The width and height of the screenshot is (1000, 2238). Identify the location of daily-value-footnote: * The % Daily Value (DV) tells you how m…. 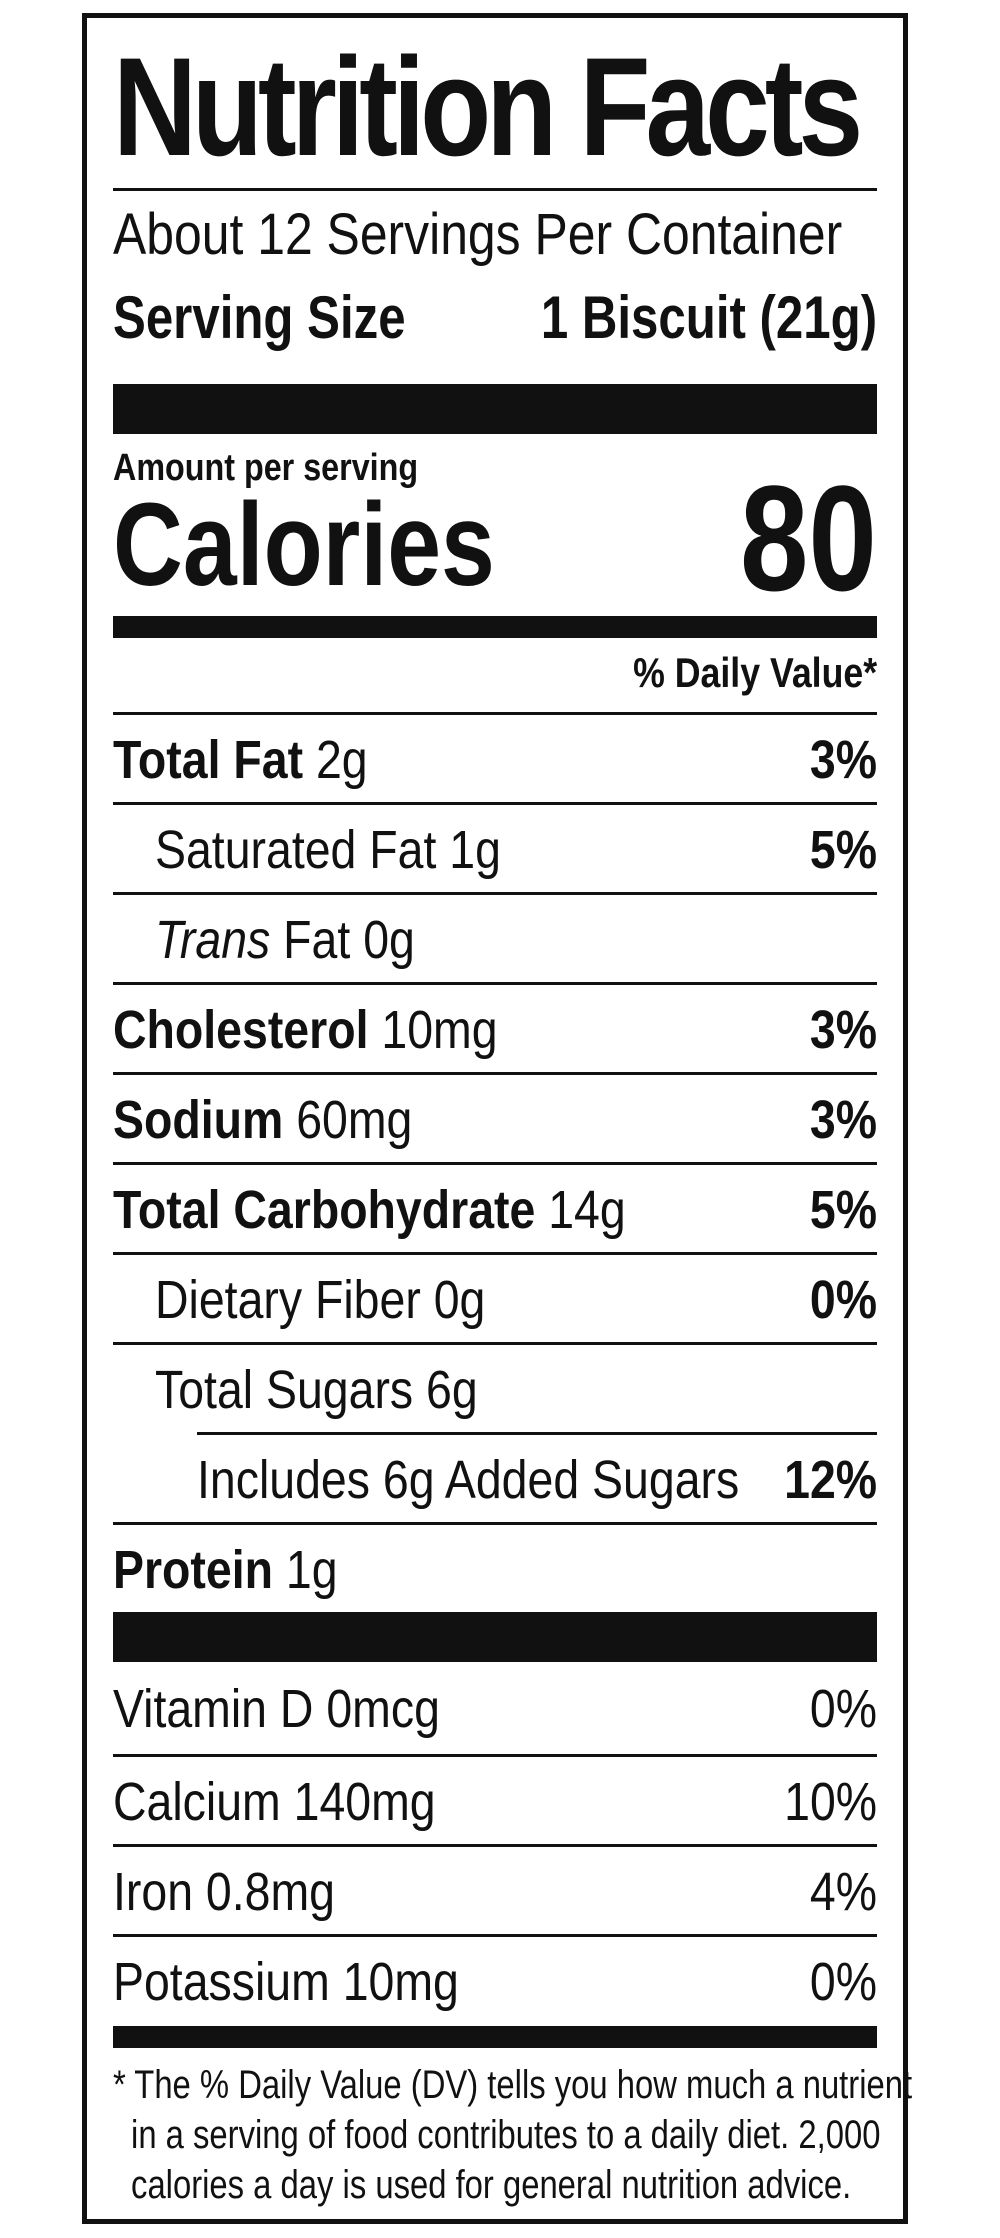
(513, 2135).